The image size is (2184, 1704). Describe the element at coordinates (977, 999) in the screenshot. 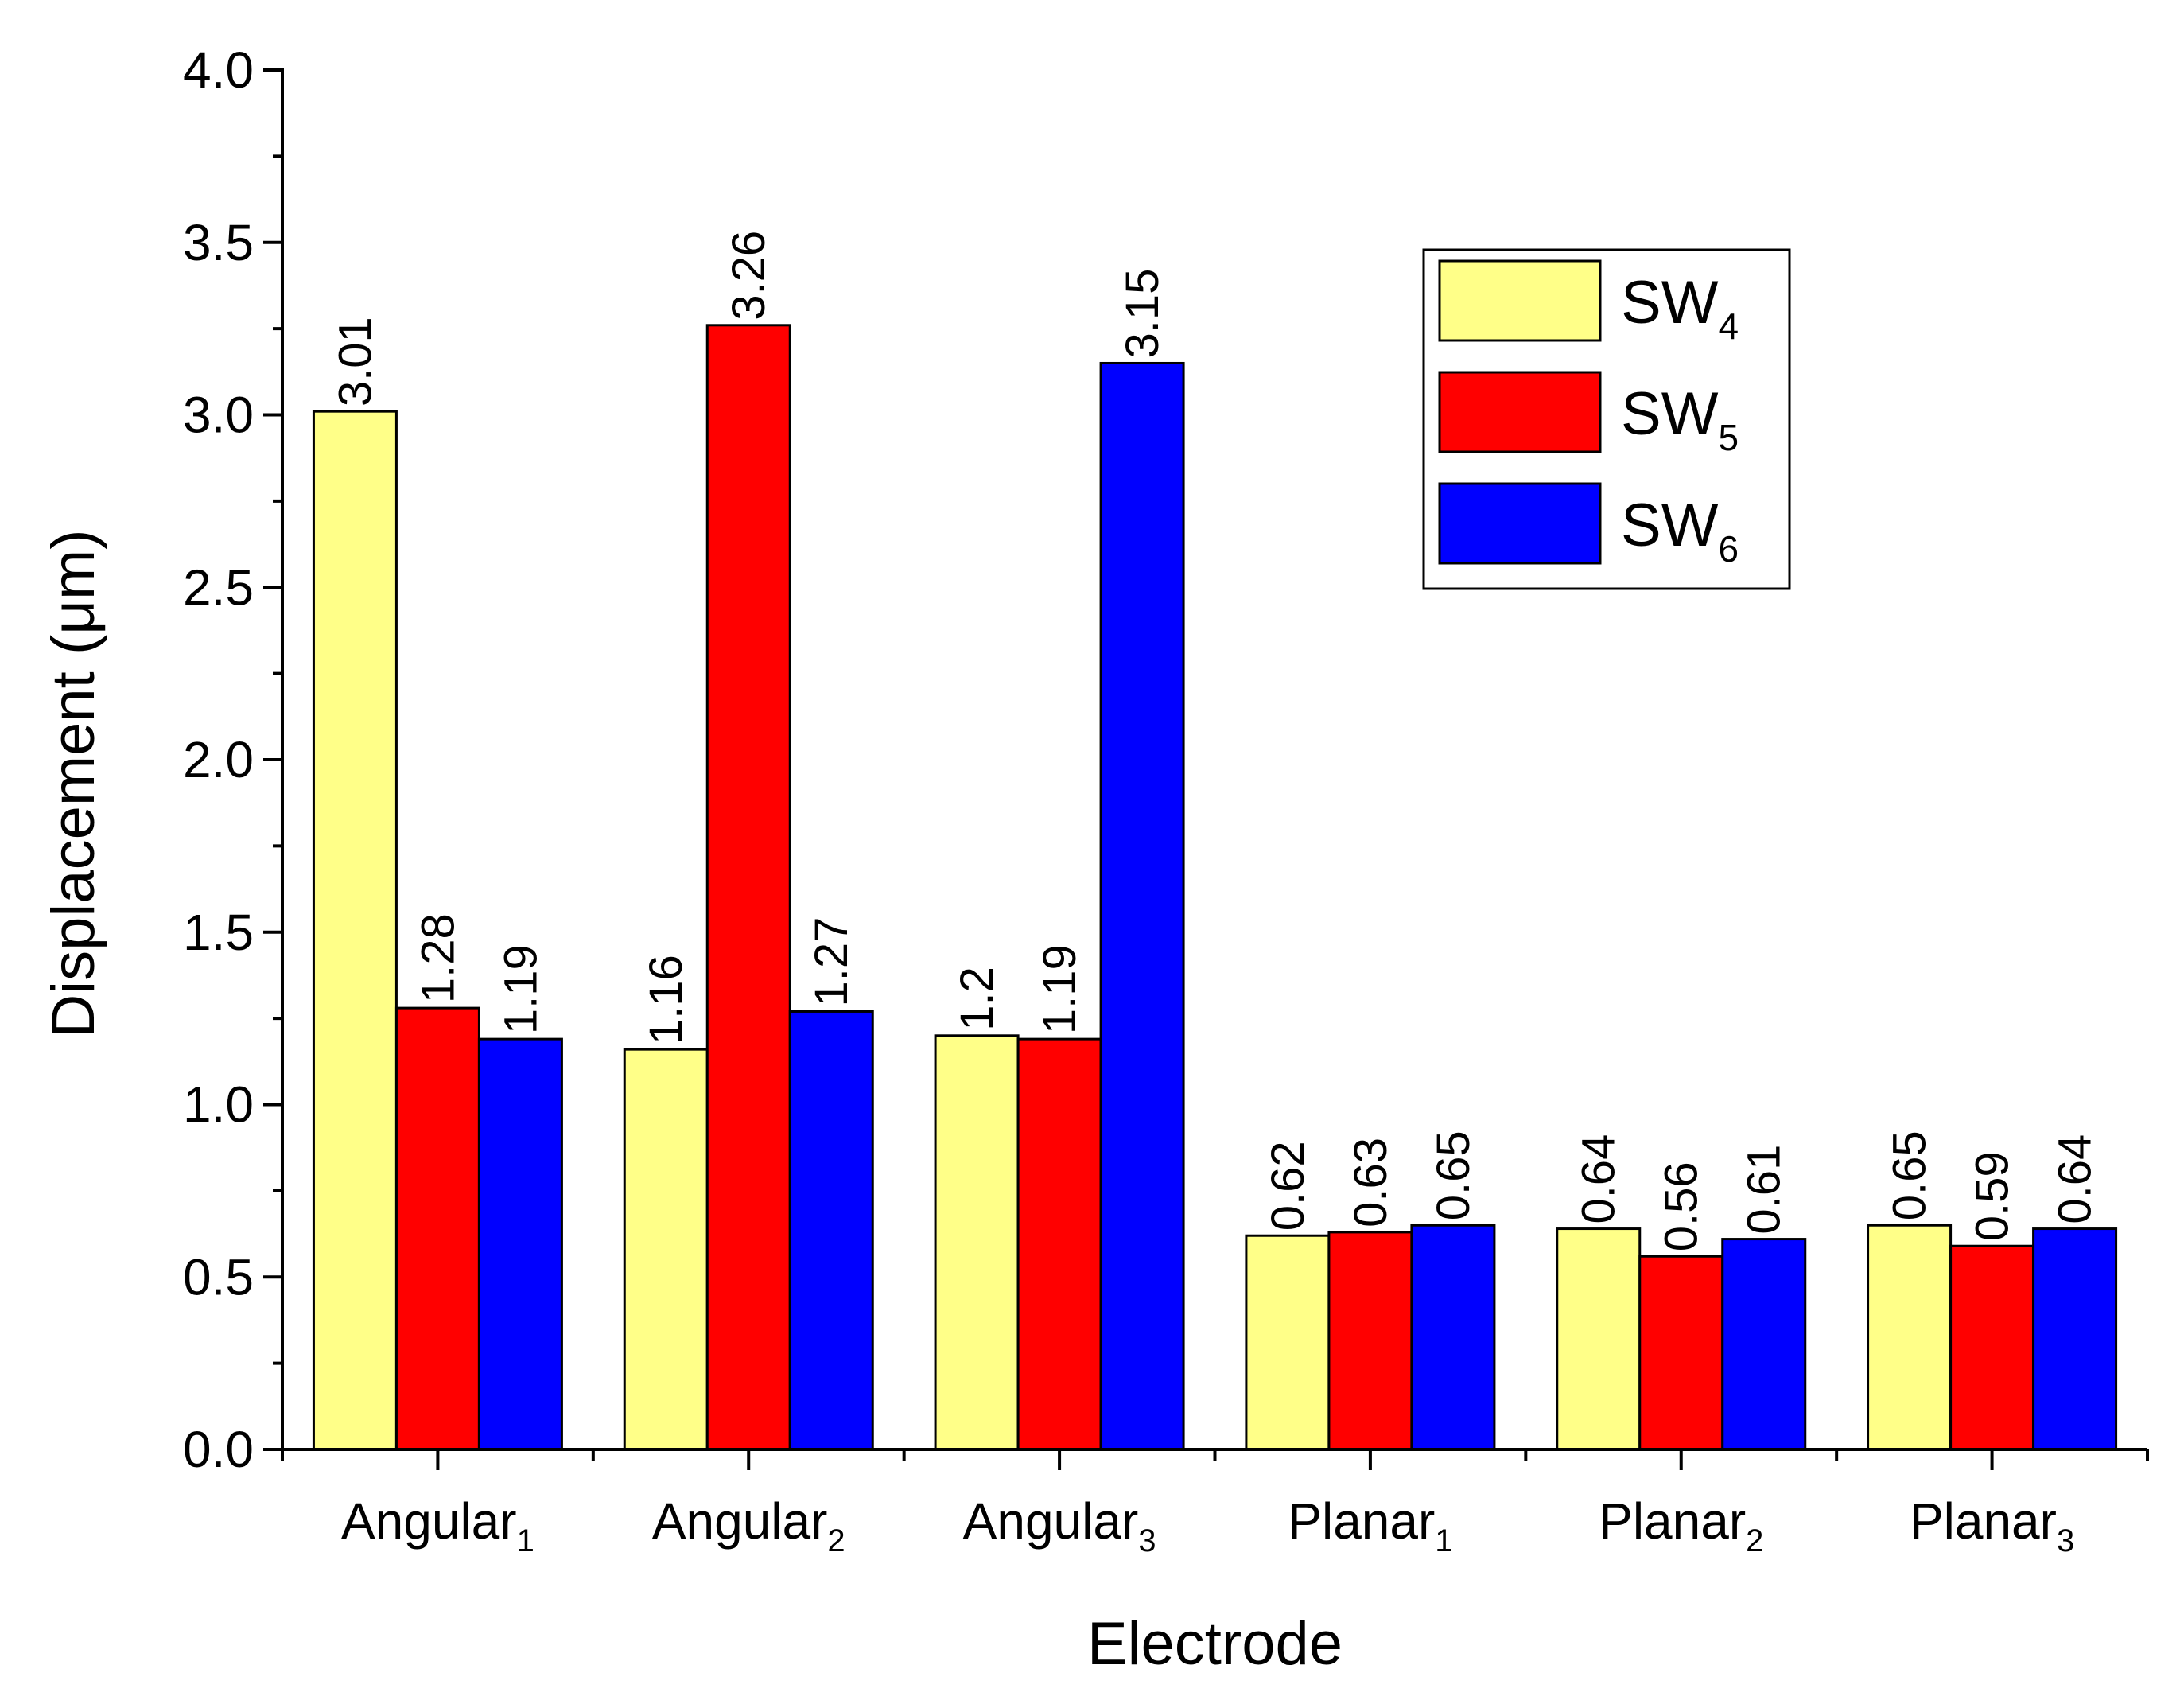

I see `data-label: 1.2` at that location.